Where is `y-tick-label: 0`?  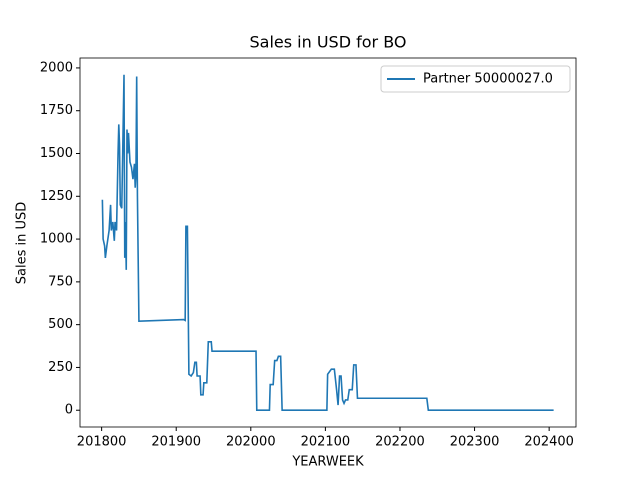
y-tick-label: 0 is located at coordinates (69, 410).